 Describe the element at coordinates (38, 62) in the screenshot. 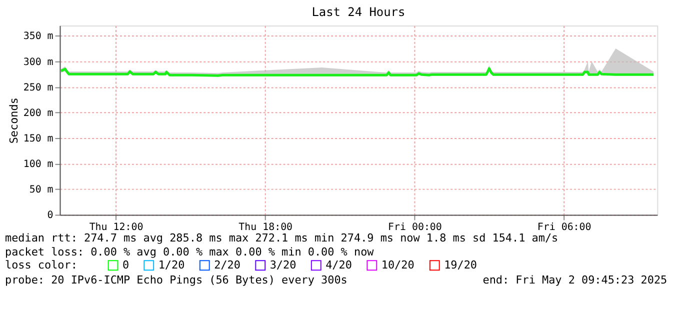

I see `y-tick-label: 300 m` at that location.